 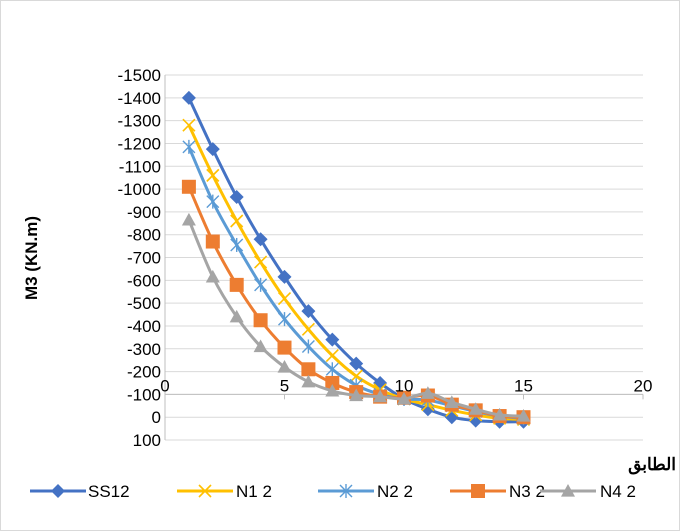 I want to click on y-tick-label: 100, so click(x=147, y=440).